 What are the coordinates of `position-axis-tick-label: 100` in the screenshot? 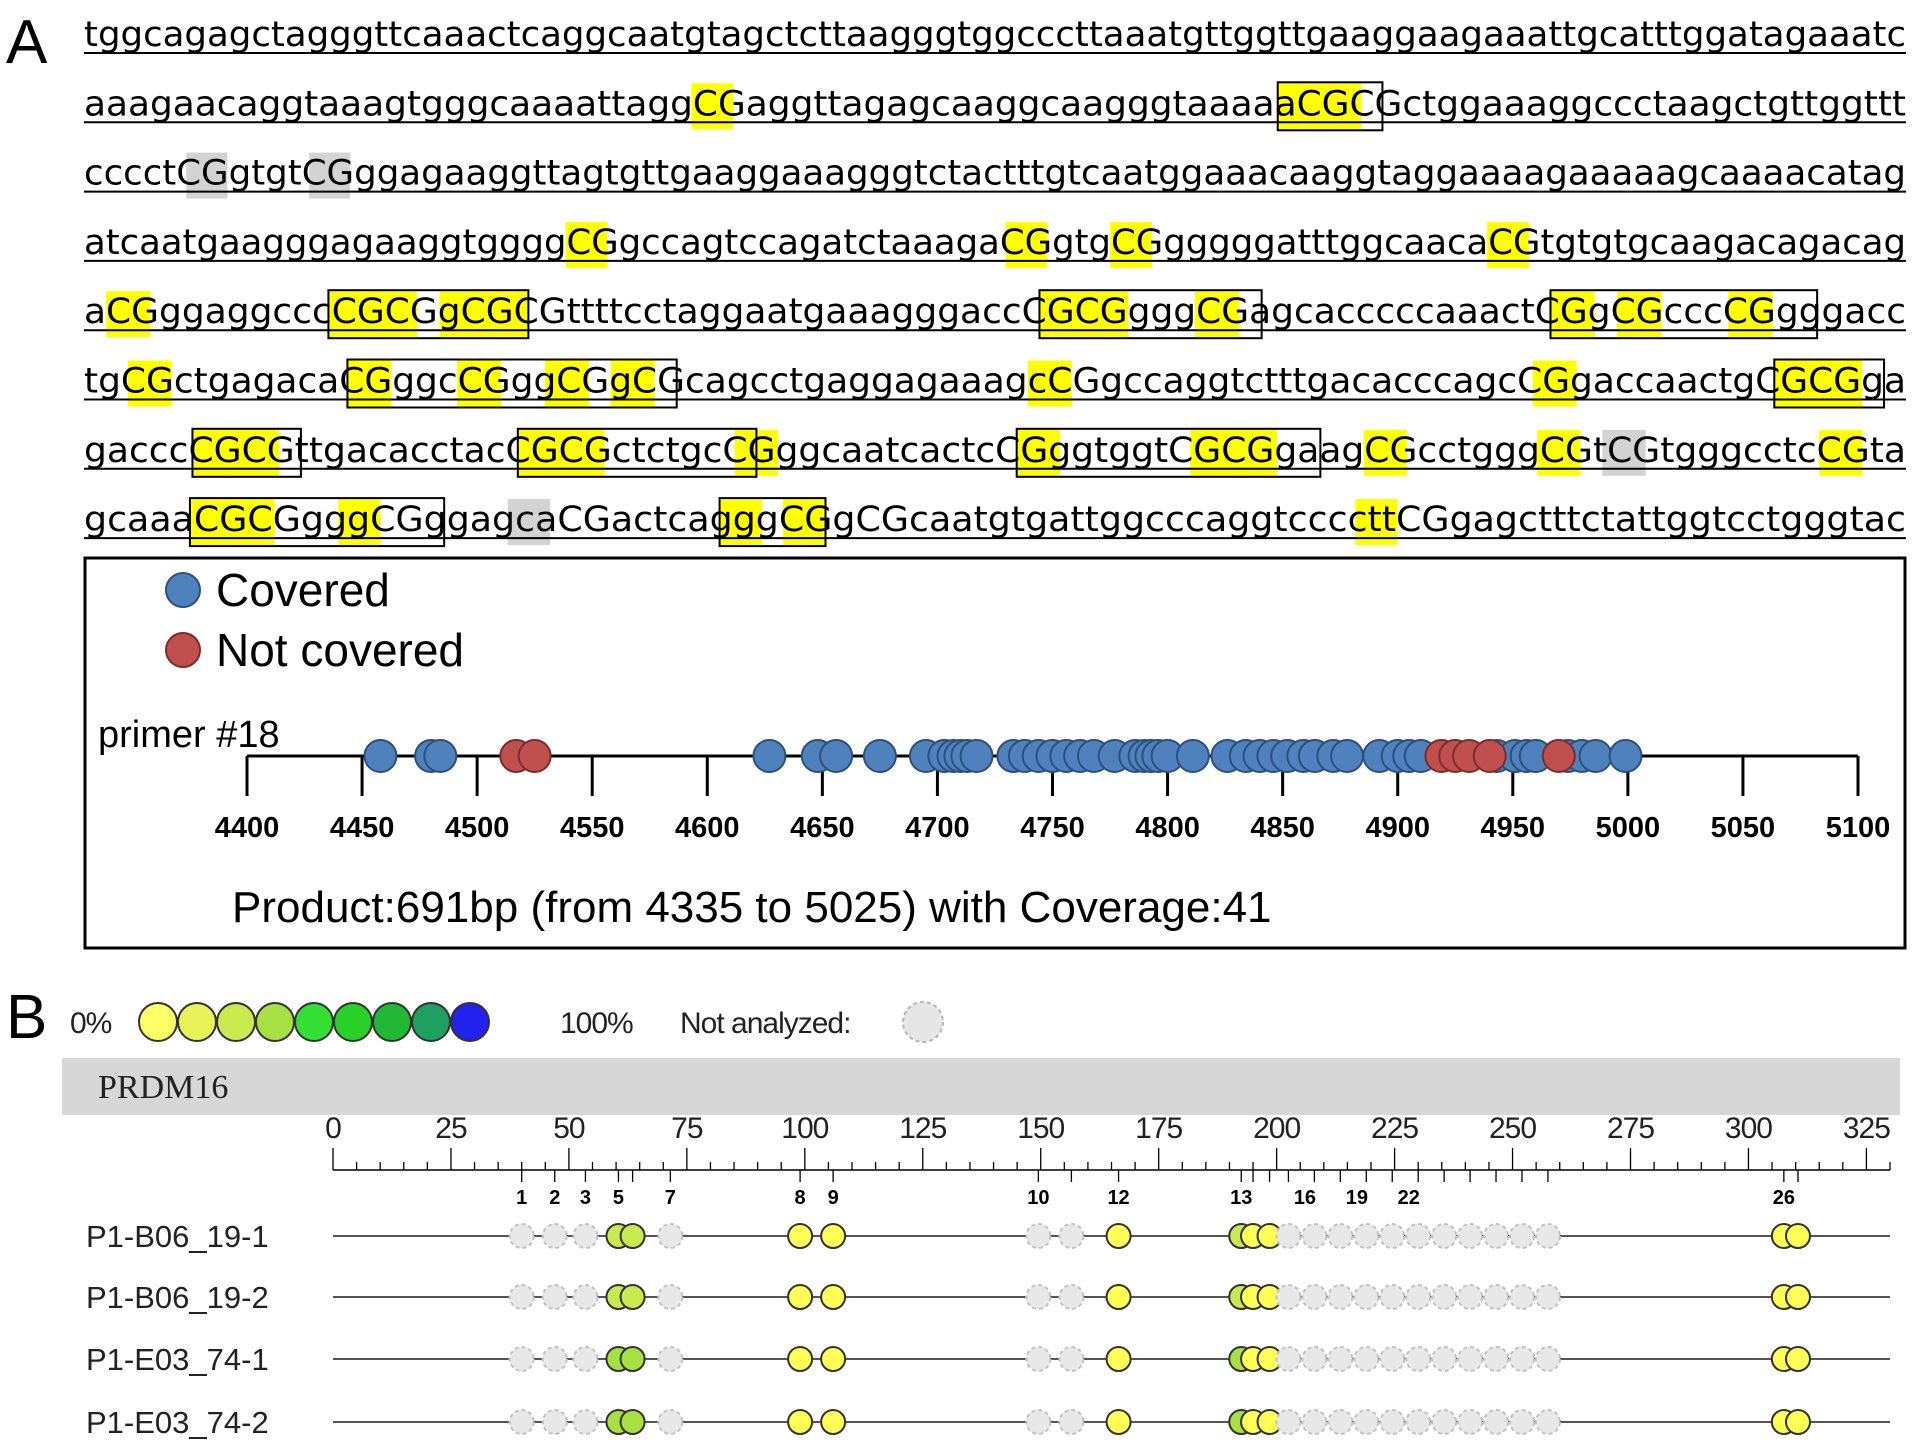 It's located at (804, 1128).